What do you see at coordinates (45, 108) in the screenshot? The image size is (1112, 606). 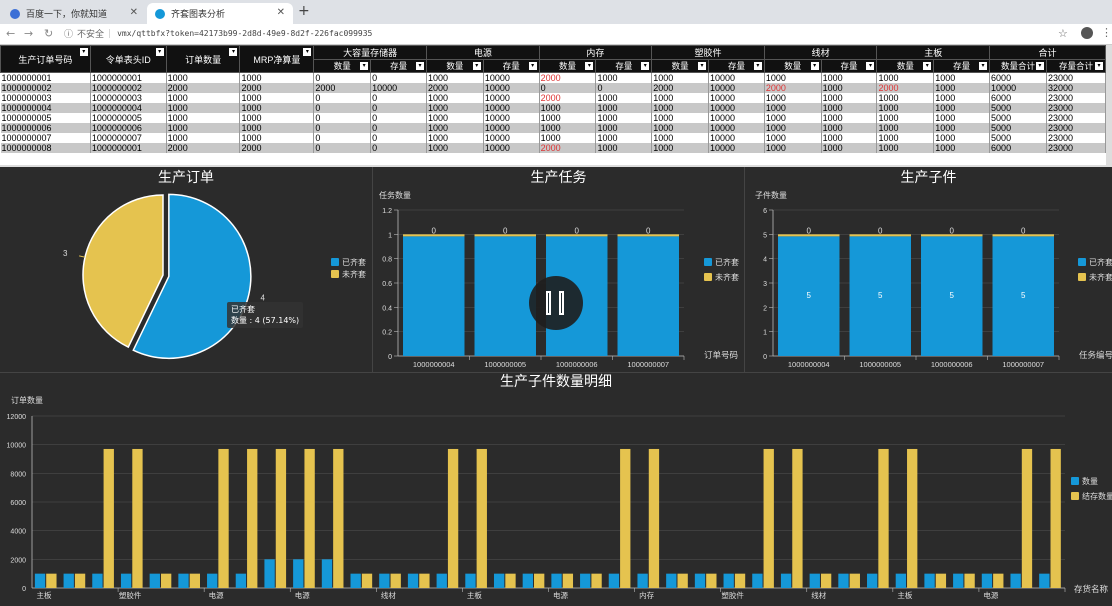 I see `table-cell: 1000000004` at bounding box center [45, 108].